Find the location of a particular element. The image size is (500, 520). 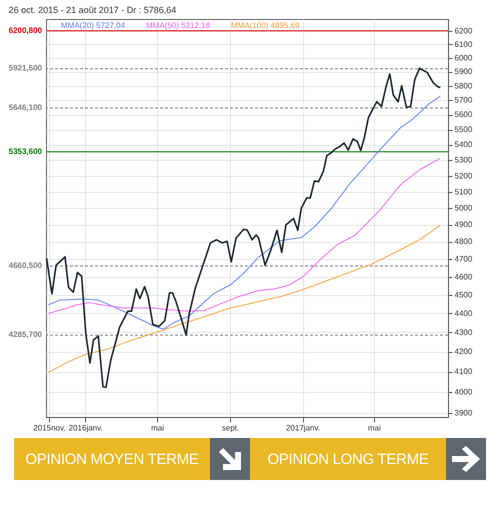

y-tick-label: 5300 is located at coordinates (463, 160).